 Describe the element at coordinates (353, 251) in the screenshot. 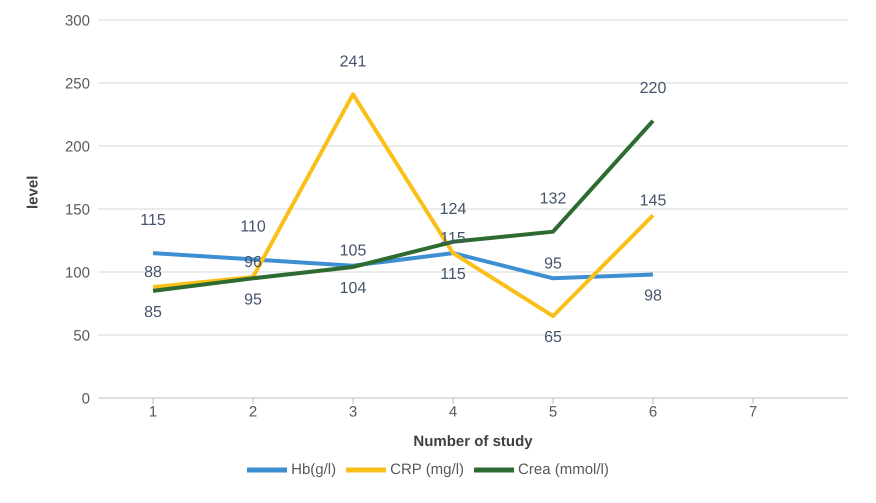

I see `data-label: 105` at that location.